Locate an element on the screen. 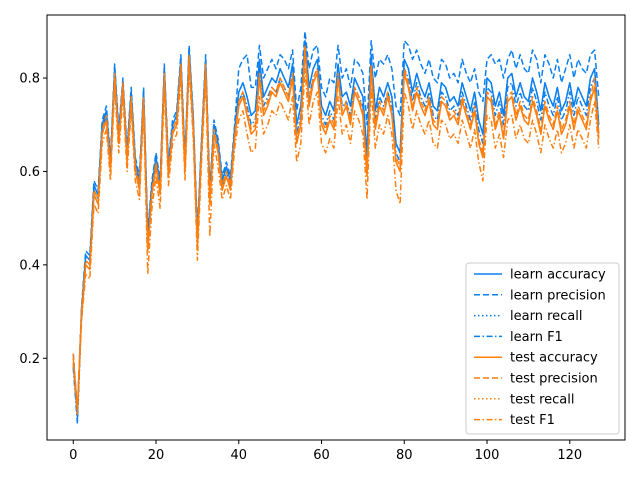 This screenshot has height=480, width=640. x-tick-label: 80 is located at coordinates (404, 455).